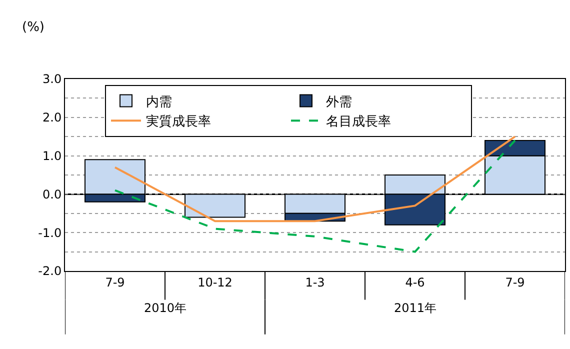 The width and height of the screenshot is (570, 349). What do you see at coordinates (178, 122) in the screenshot?
I see `legend-label: 実質成長率` at bounding box center [178, 122].